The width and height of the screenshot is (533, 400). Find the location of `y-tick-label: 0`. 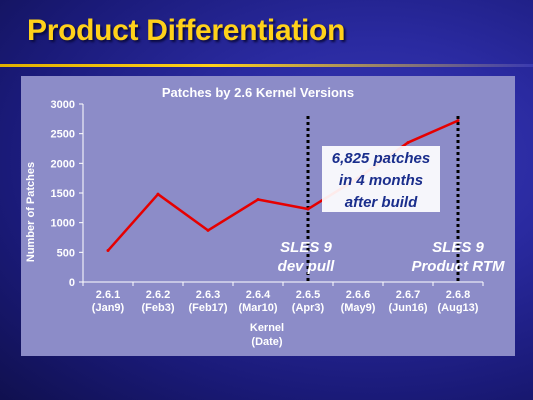

y-tick-label: 0 is located at coordinates (72, 283).